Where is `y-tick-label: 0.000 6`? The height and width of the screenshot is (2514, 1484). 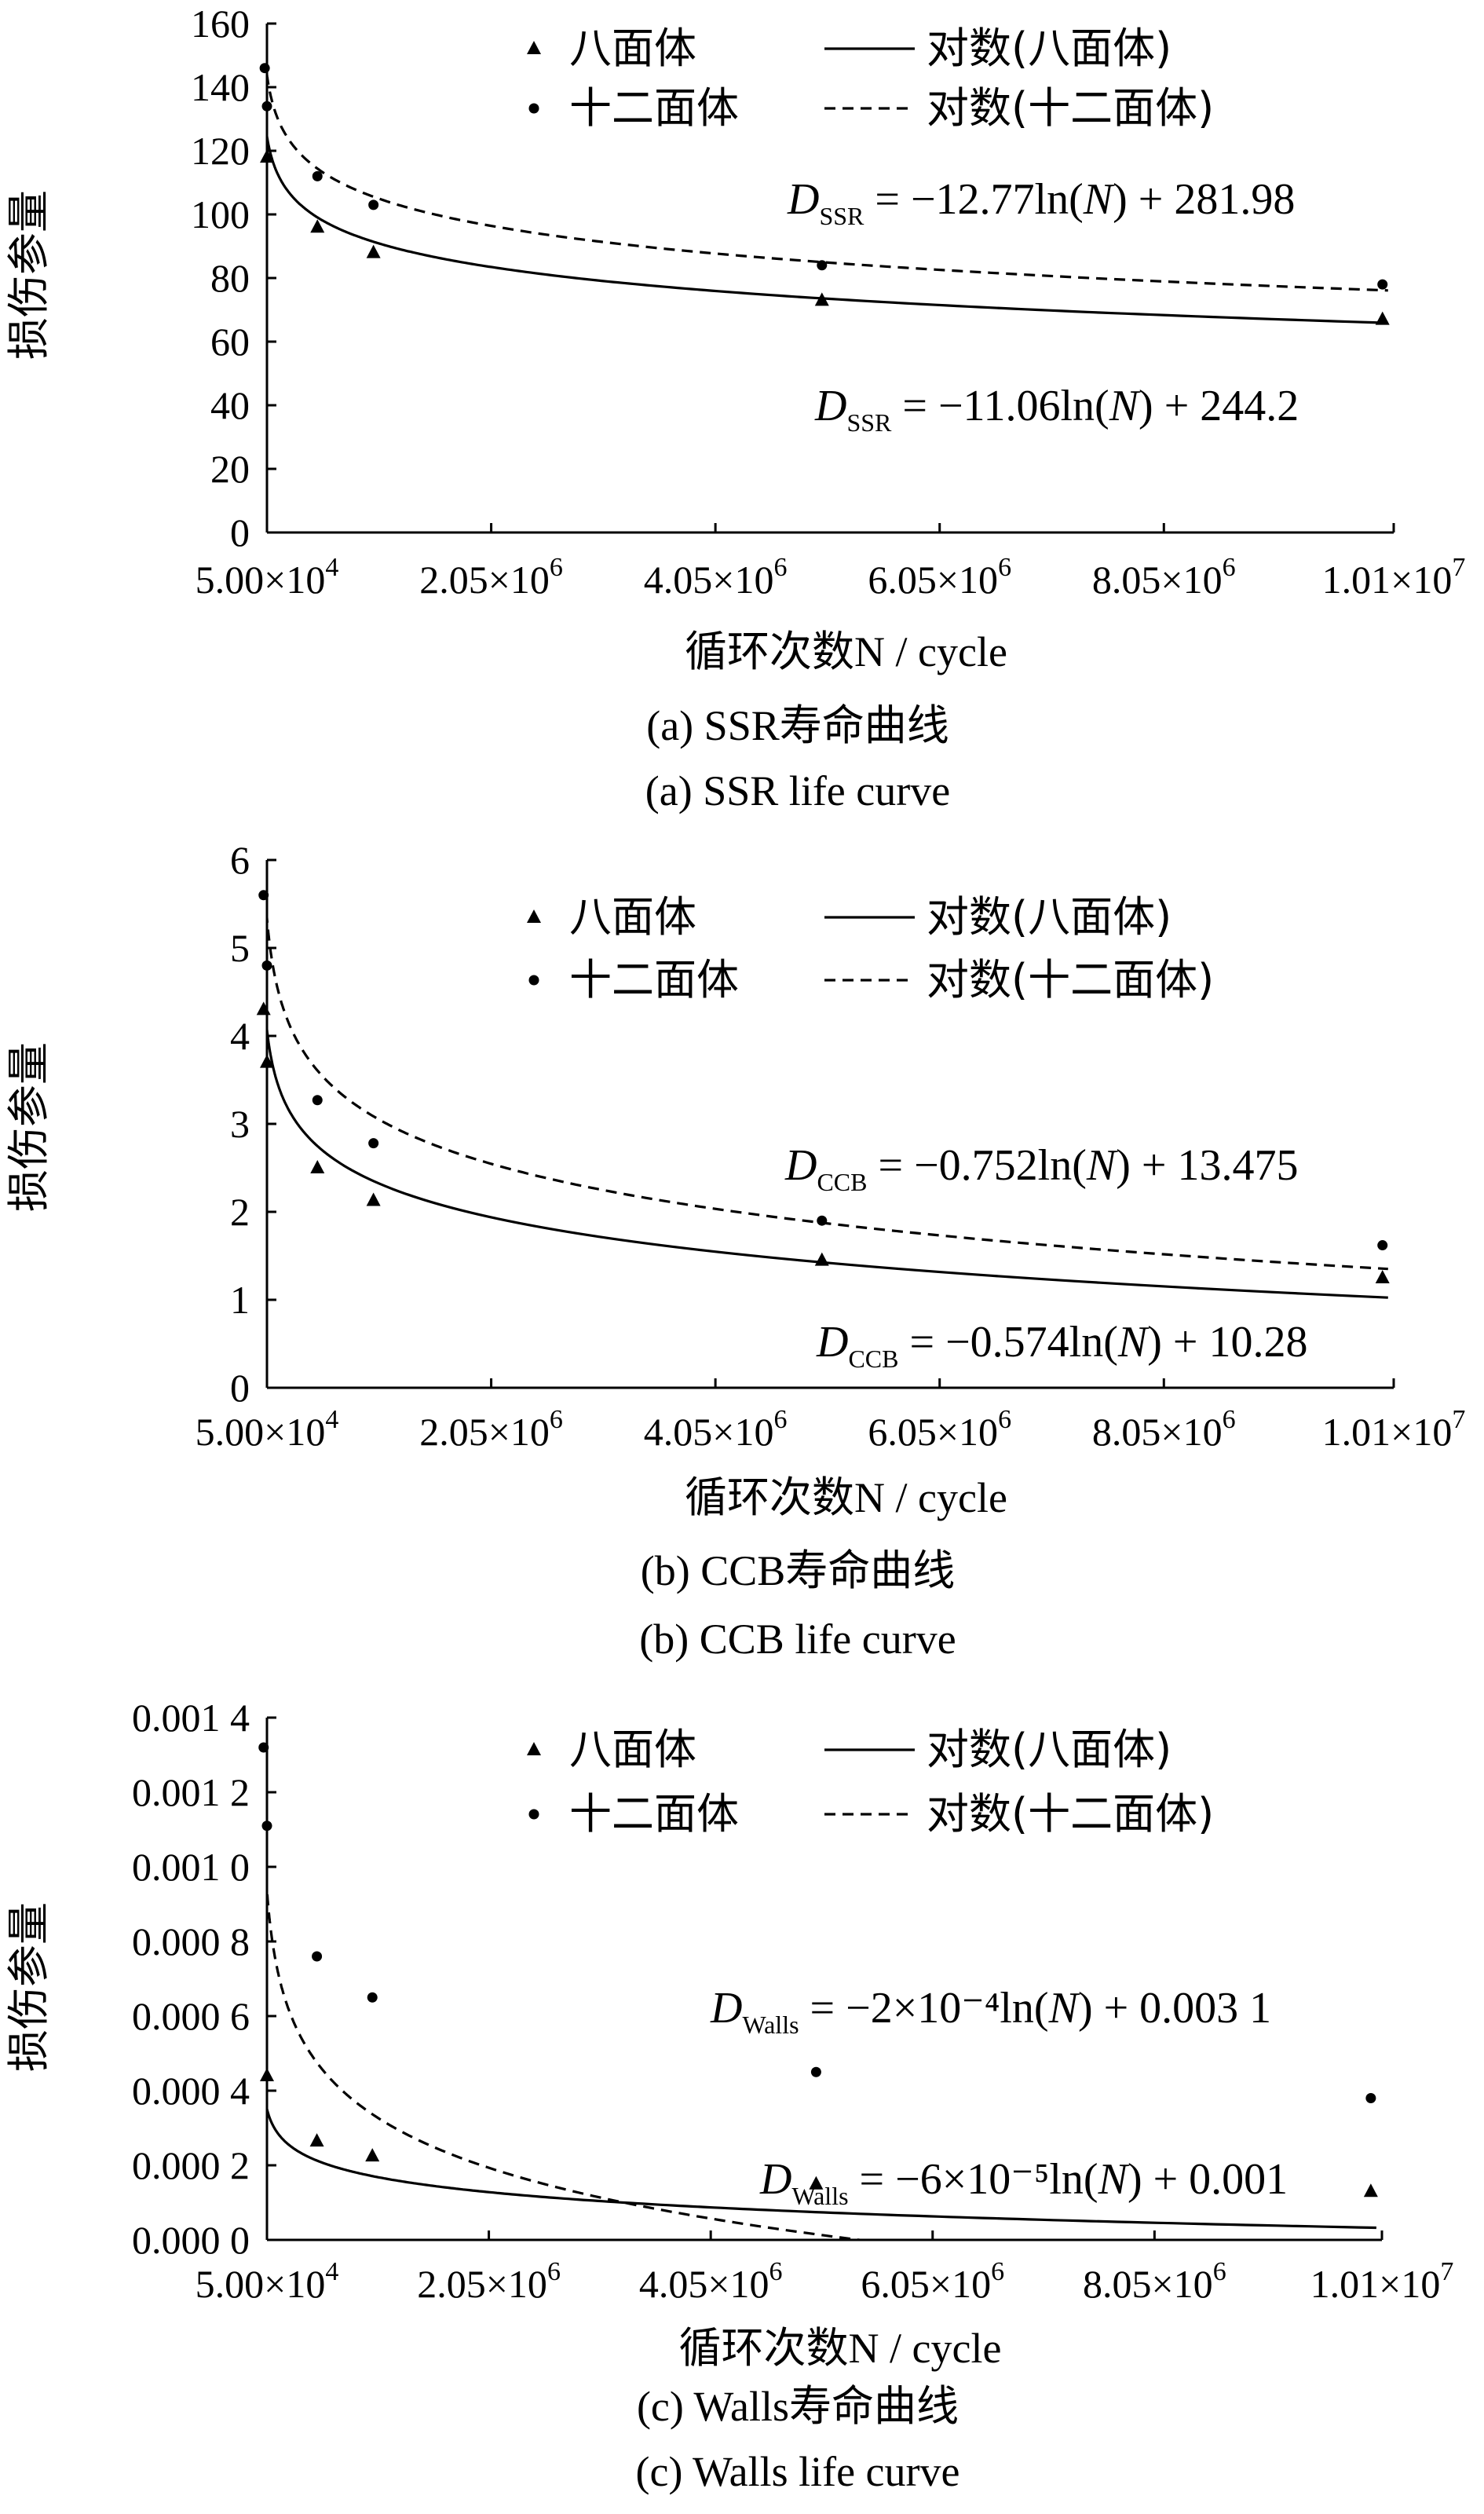 y-tick-label: 0.000 6 is located at coordinates (191, 2016).